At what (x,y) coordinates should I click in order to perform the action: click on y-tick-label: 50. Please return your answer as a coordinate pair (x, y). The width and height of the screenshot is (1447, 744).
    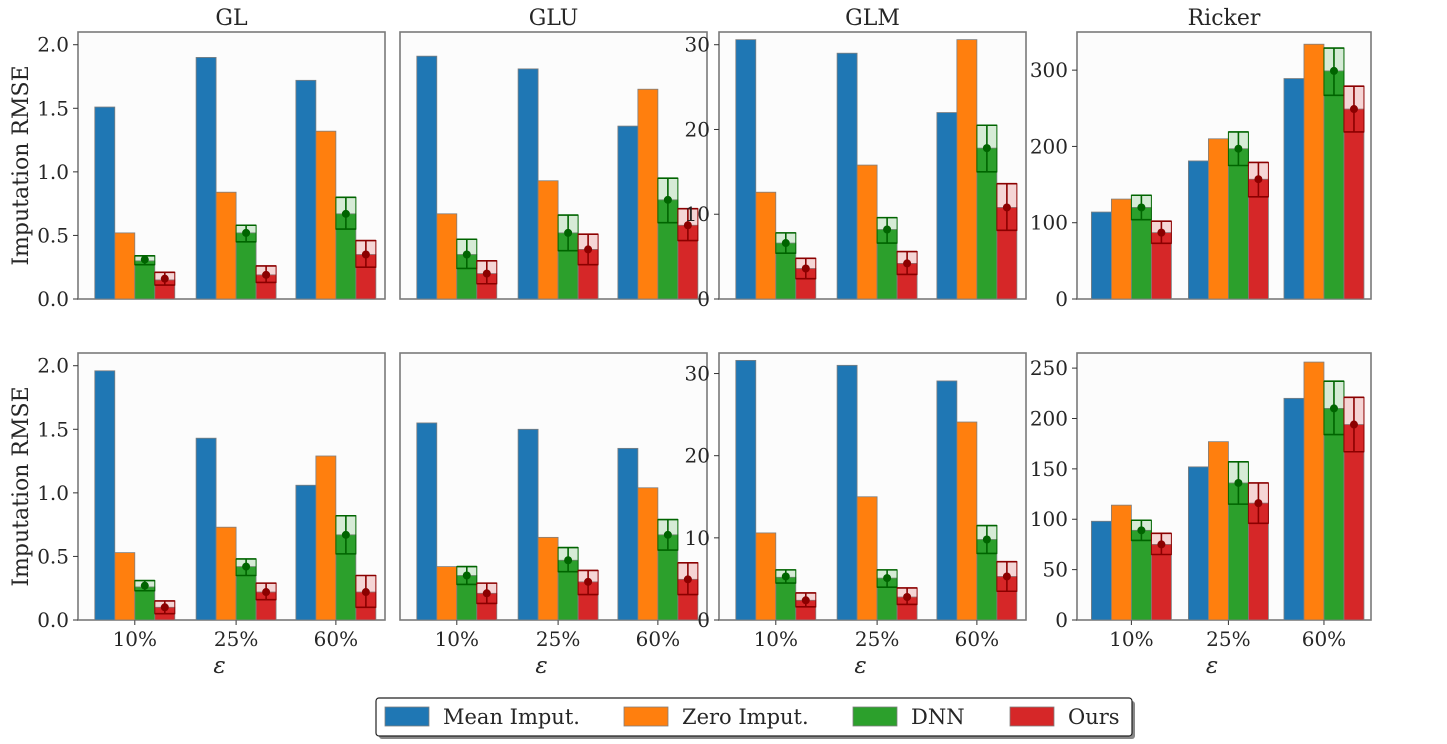
    Looking at the image, I should click on (1055, 570).